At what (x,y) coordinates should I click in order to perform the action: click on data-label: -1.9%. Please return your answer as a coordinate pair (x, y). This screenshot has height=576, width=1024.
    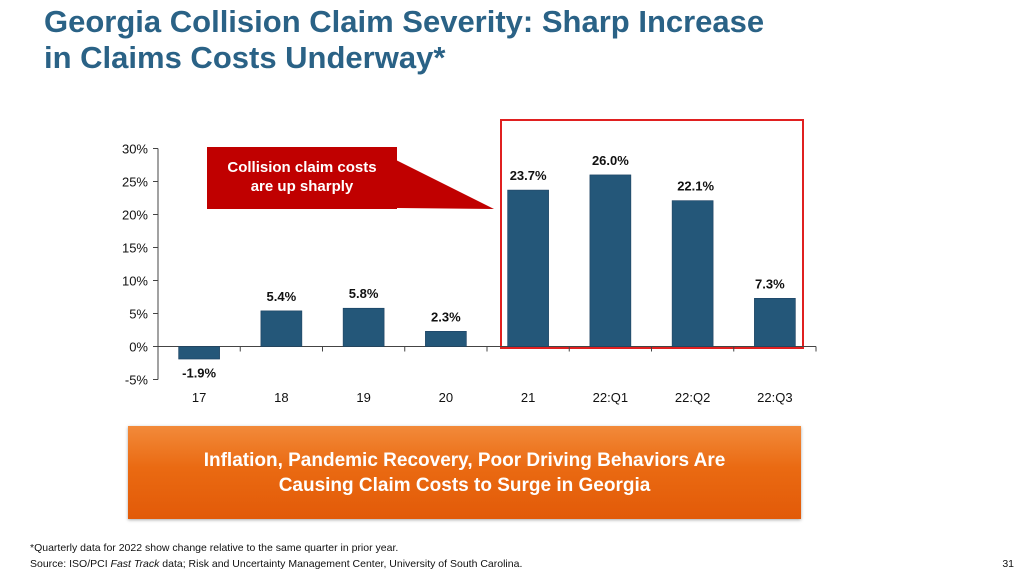
    Looking at the image, I should click on (199, 373).